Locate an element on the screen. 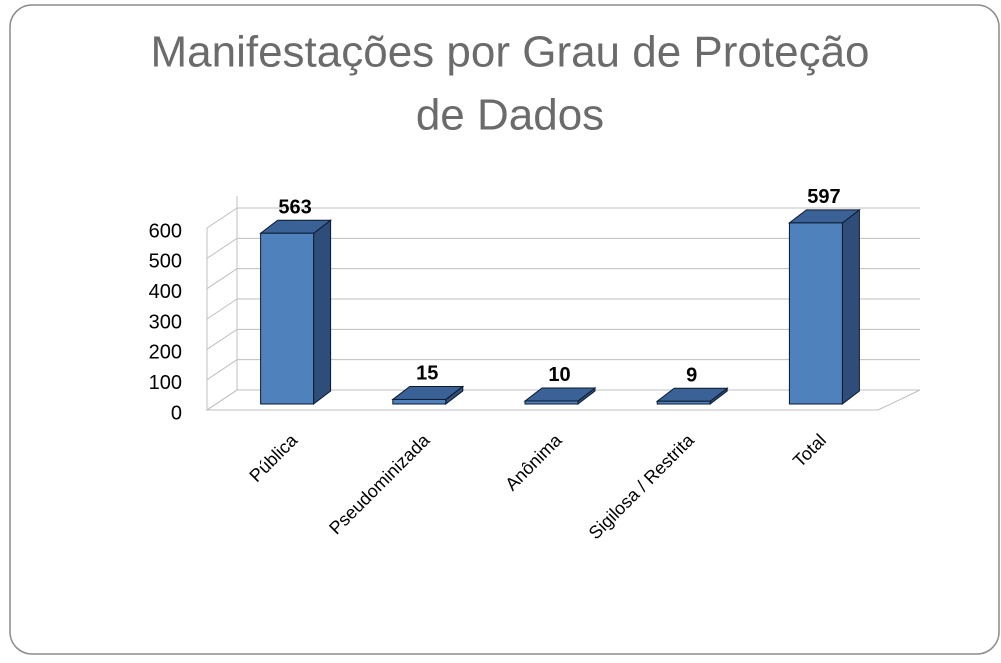 The width and height of the screenshot is (1001, 663). y-tick-label: 500 is located at coordinates (165, 262).